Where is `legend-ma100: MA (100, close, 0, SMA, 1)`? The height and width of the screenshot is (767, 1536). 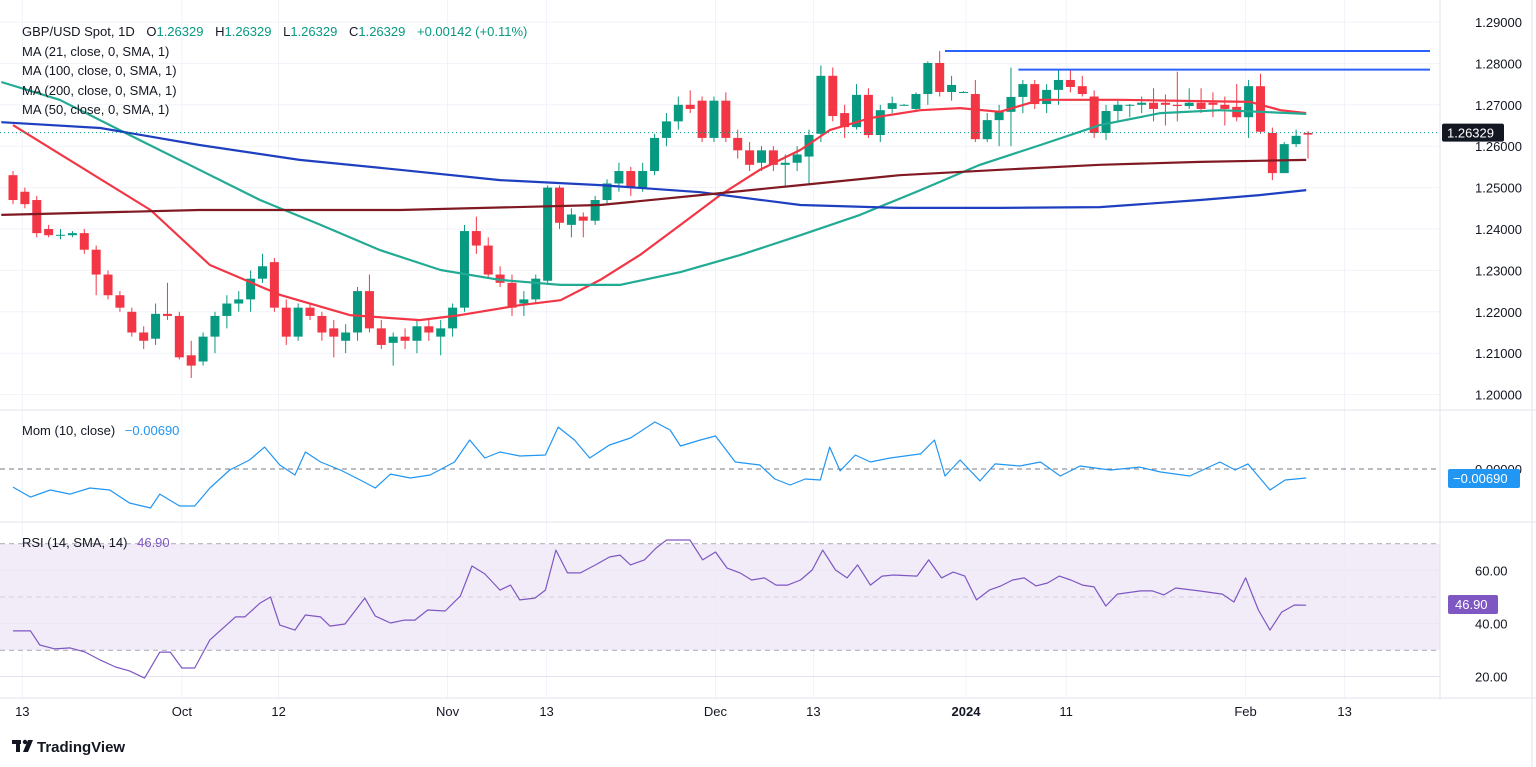 legend-ma100: MA (100, close, 0, SMA, 1) is located at coordinates (99, 70).